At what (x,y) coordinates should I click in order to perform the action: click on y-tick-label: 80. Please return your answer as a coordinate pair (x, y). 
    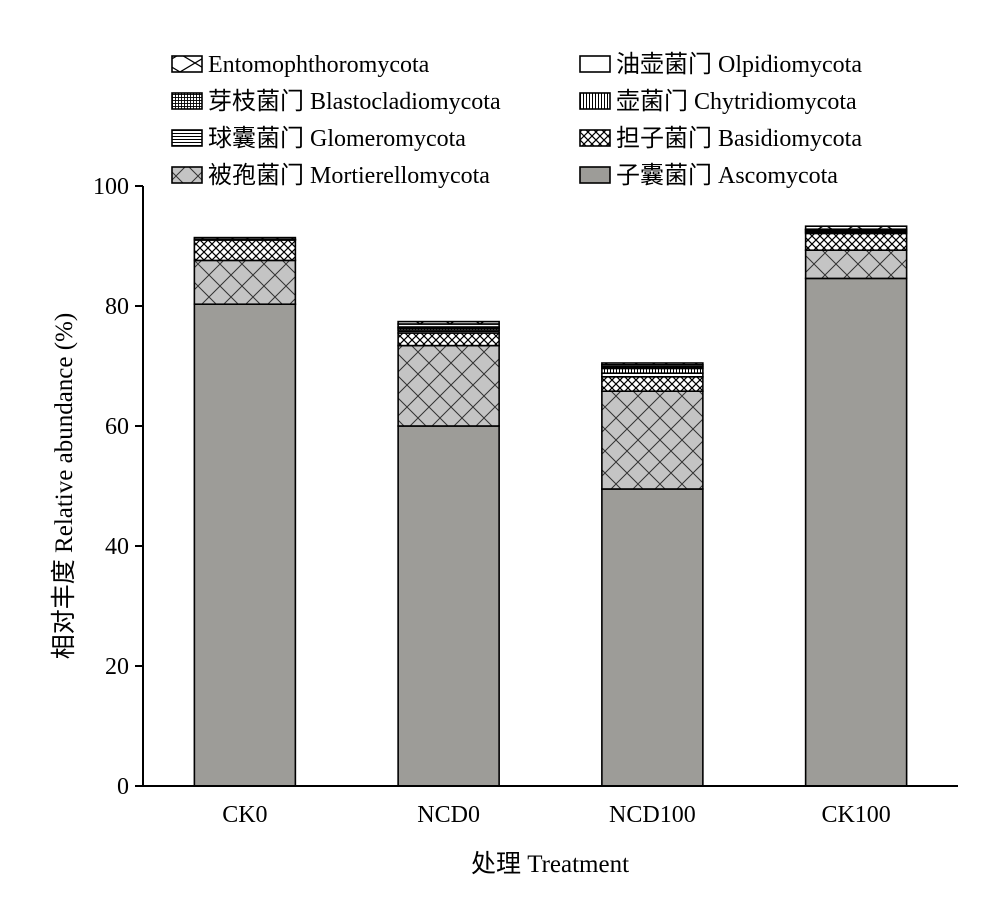
    Looking at the image, I should click on (117, 307).